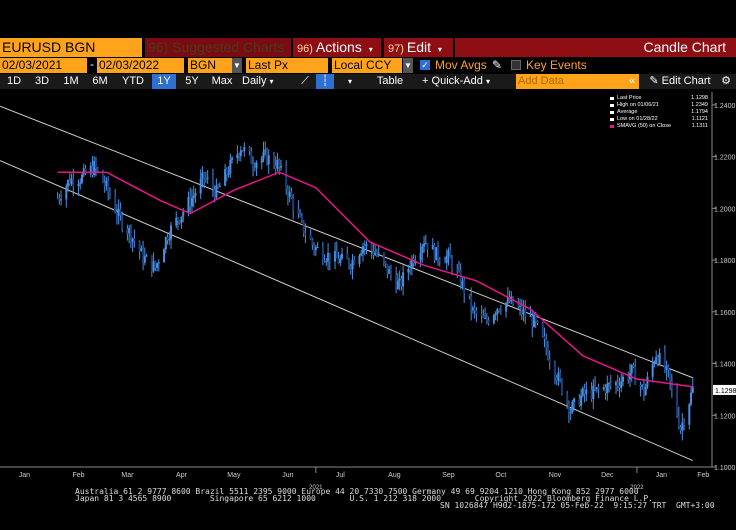 The height and width of the screenshot is (530, 736). Describe the element at coordinates (192, 81) in the screenshot. I see `period-5y: 5Y` at that location.